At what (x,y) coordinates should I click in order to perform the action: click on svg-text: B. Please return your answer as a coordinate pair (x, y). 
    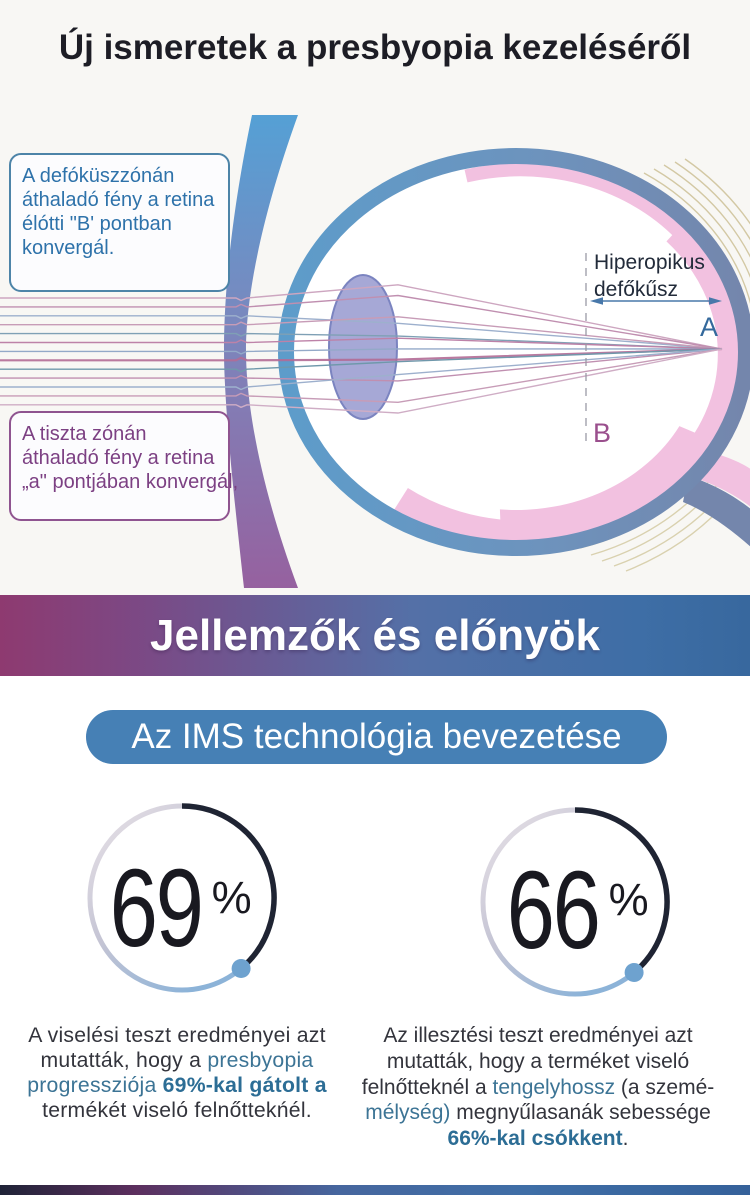
    Looking at the image, I should click on (602, 433).